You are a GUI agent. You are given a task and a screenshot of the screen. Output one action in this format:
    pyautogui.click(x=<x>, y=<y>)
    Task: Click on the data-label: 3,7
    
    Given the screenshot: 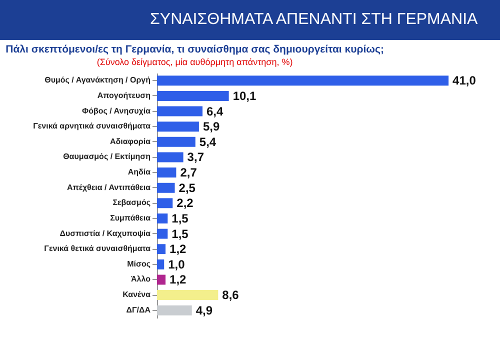 What is the action you would take?
    pyautogui.click(x=195, y=157)
    